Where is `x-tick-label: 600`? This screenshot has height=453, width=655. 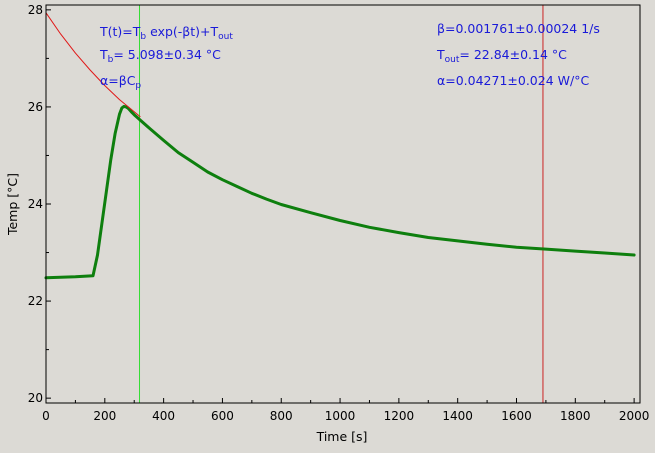
x-tick-label: 600 is located at coordinates (222, 416).